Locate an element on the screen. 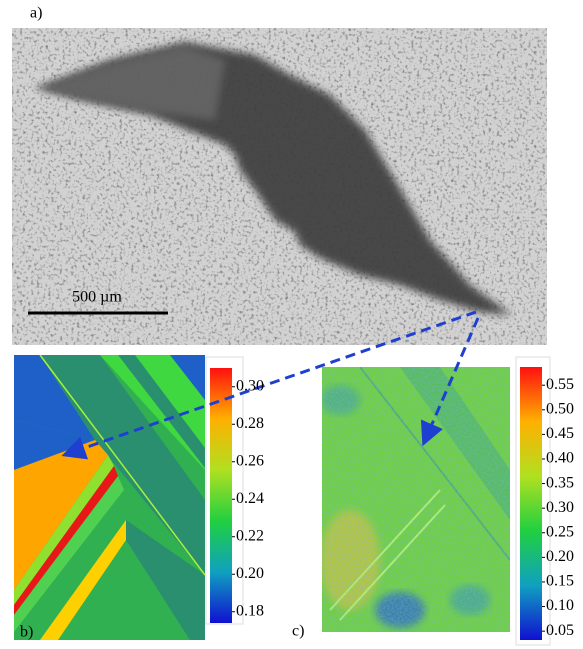 The image size is (583, 649). measured-map is located at coordinates (416, 499).